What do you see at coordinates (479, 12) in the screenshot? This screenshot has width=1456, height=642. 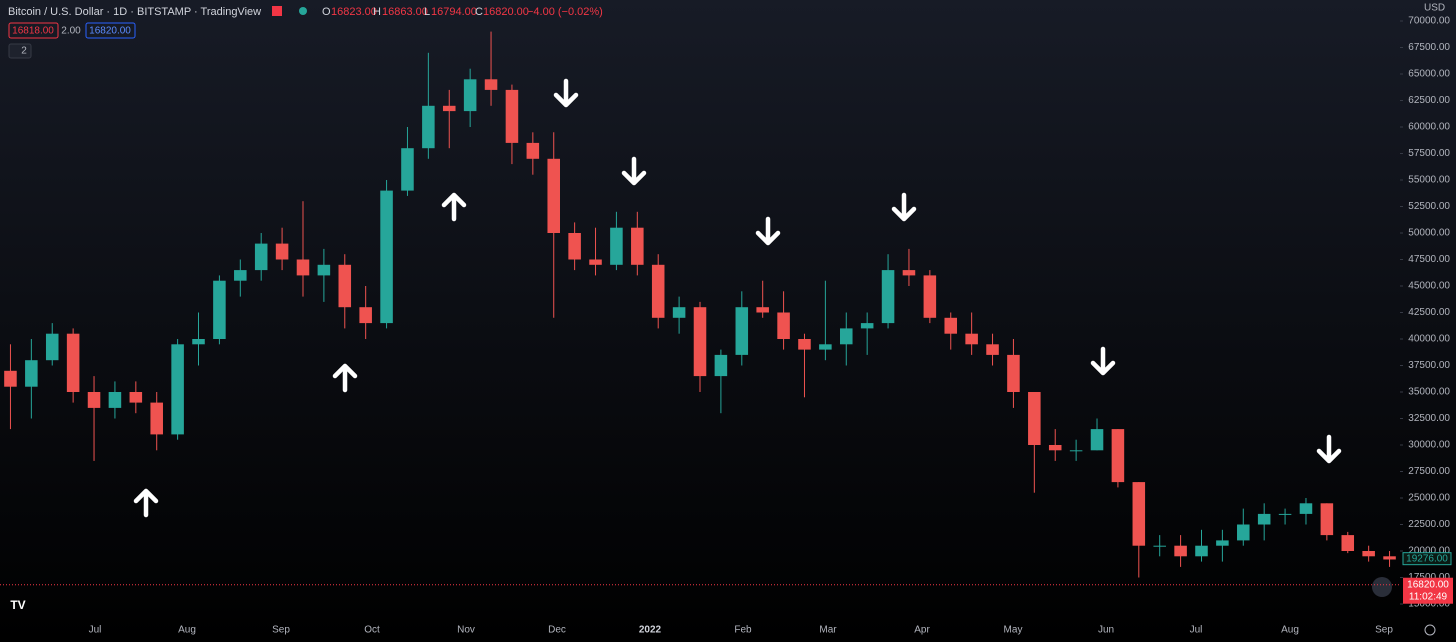 I see `c-label: C` at bounding box center [479, 12].